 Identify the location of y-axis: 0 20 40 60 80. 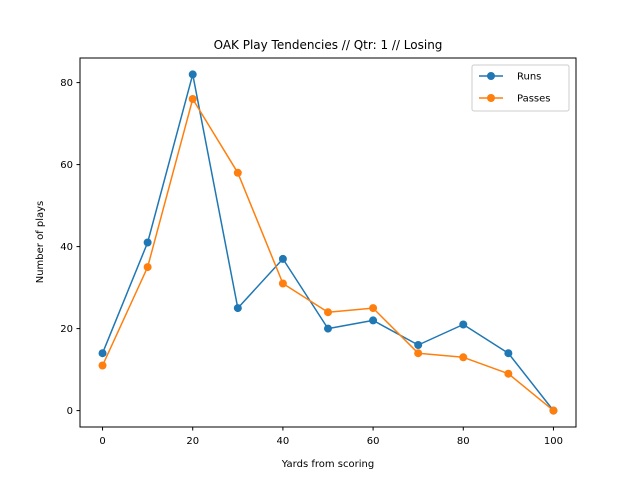
(70, 247).